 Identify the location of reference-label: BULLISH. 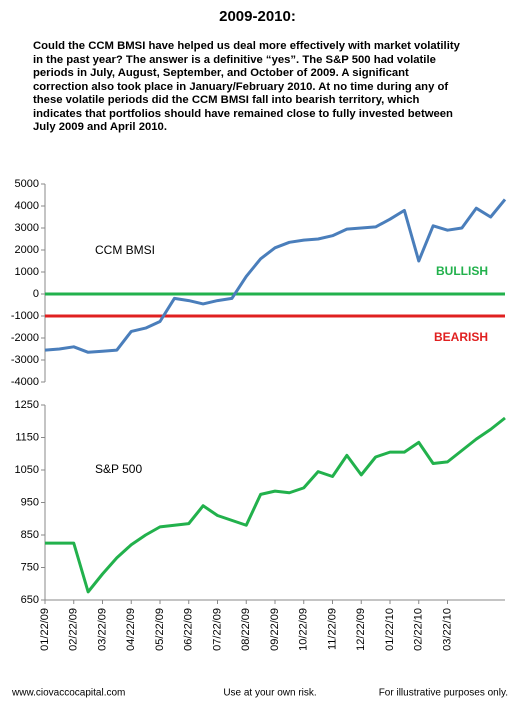
(462, 271).